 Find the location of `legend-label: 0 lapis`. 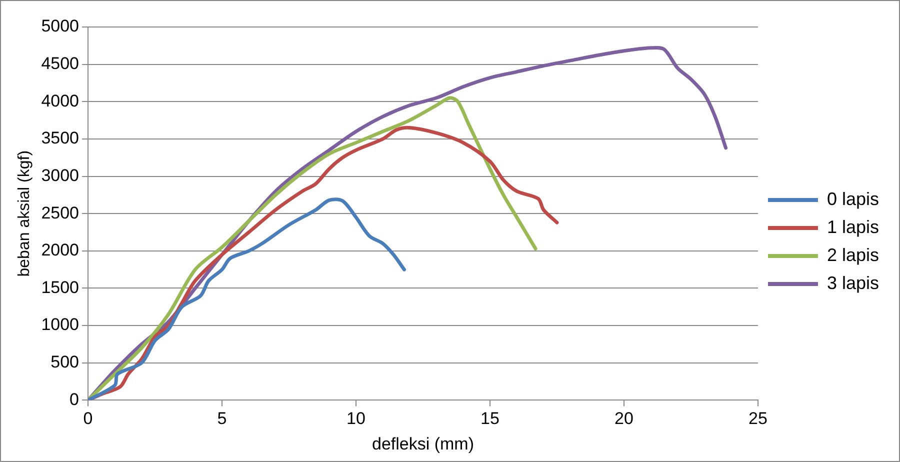

legend-label: 0 lapis is located at coordinates (852, 198).